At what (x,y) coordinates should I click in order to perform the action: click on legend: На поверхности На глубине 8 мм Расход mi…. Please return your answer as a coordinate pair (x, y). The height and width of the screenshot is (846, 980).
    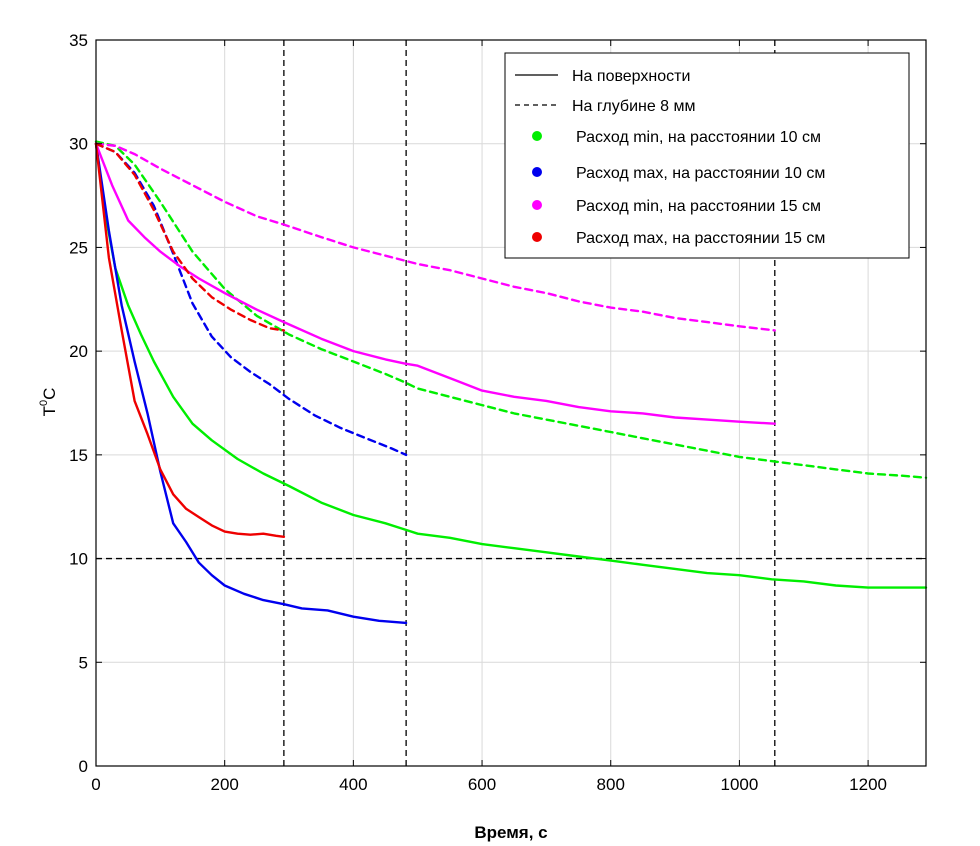
    Looking at the image, I should click on (707, 155).